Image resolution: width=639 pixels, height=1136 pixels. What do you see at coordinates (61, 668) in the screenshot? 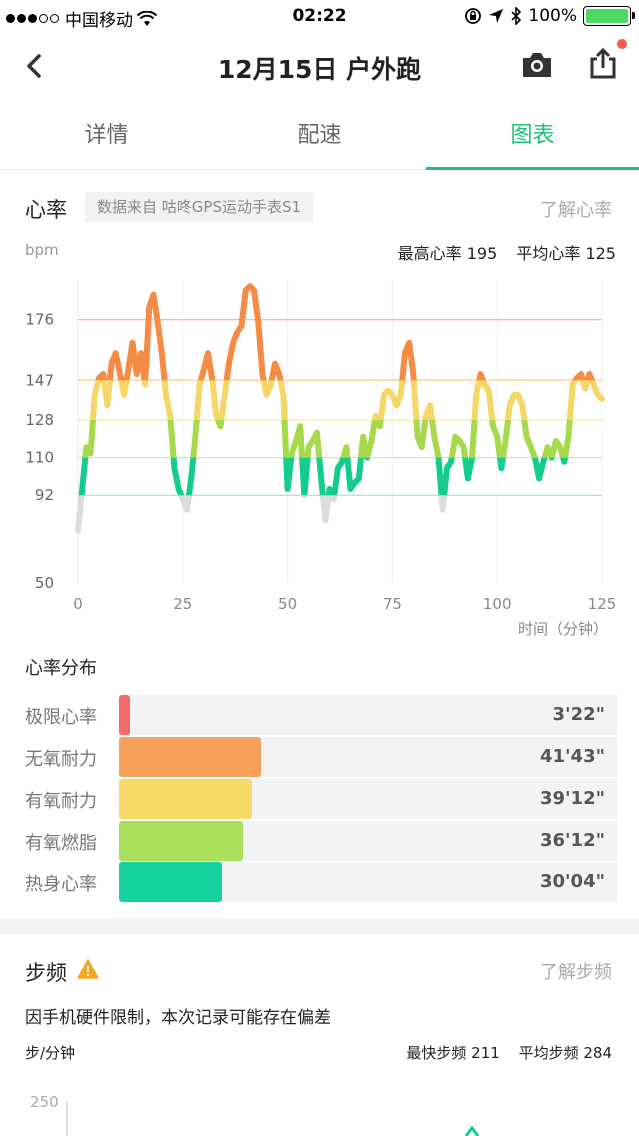
I see `distribution-title: 心率分布` at bounding box center [61, 668].